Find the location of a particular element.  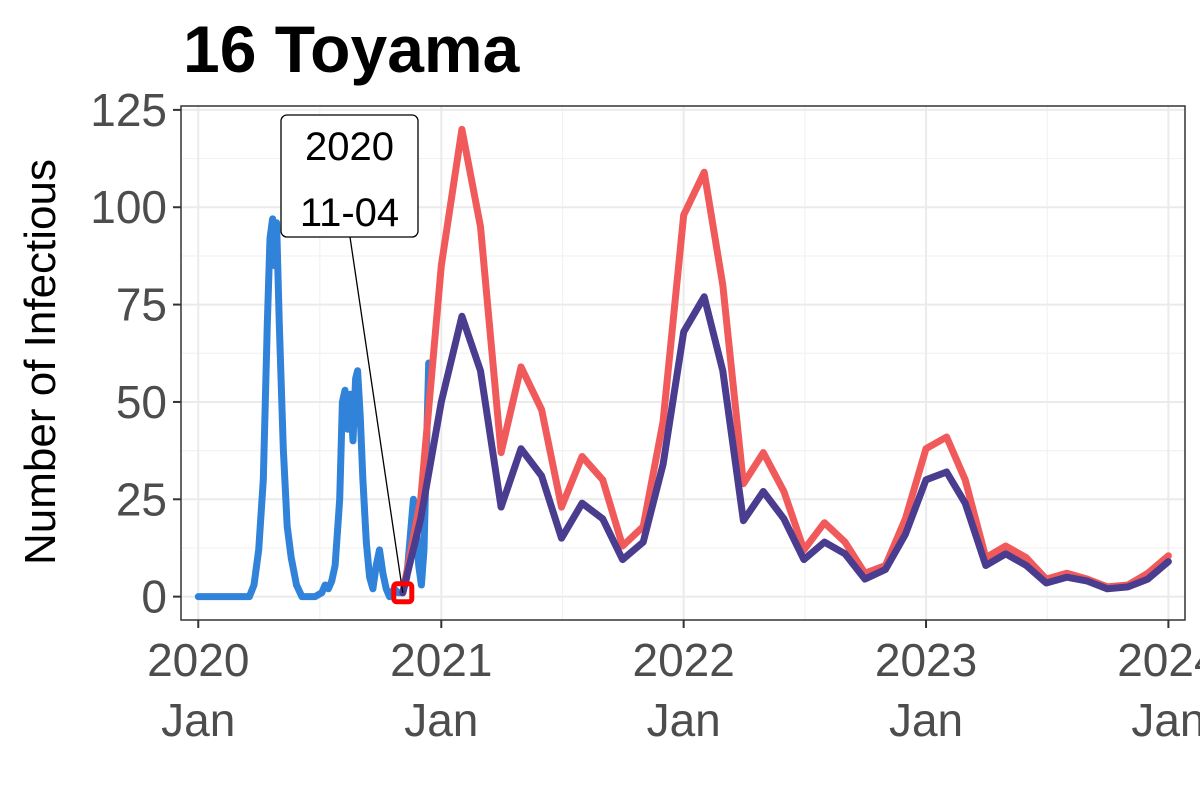

y-tick-label: 0 is located at coordinates (154, 597).